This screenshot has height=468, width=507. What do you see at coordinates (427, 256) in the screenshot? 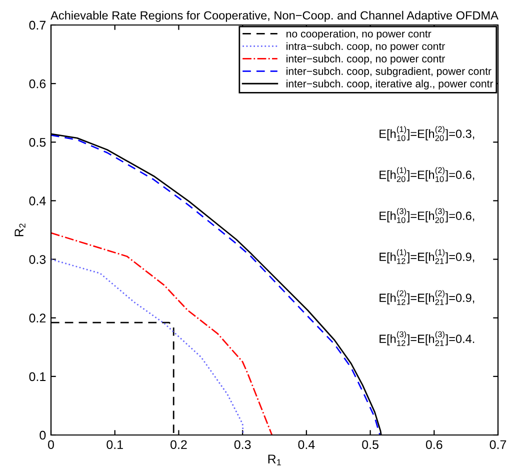
I see `annotation: E[h$^{(1)}$$_{12}$]=E[h$^{(1)}$$_{21}$]=0.9,` at bounding box center [427, 256].